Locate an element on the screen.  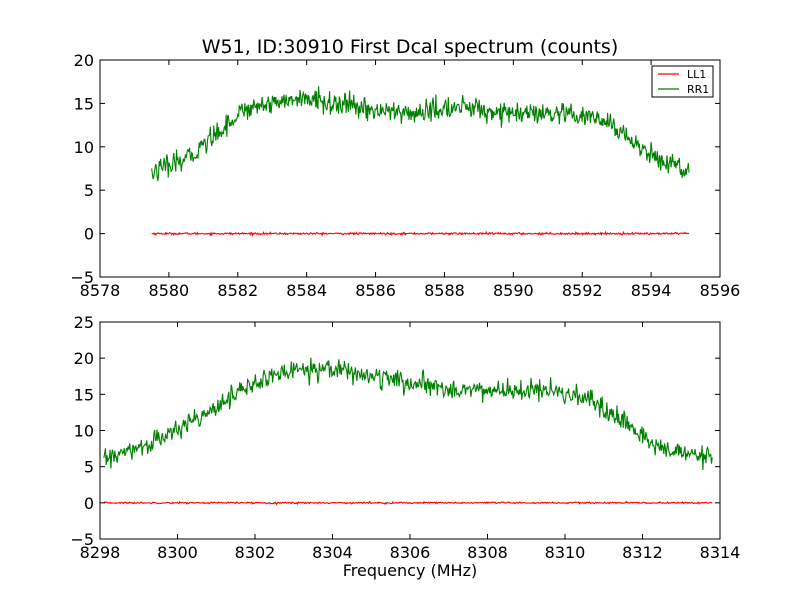
bottom-x-tick-label: 8310 is located at coordinates (565, 552).